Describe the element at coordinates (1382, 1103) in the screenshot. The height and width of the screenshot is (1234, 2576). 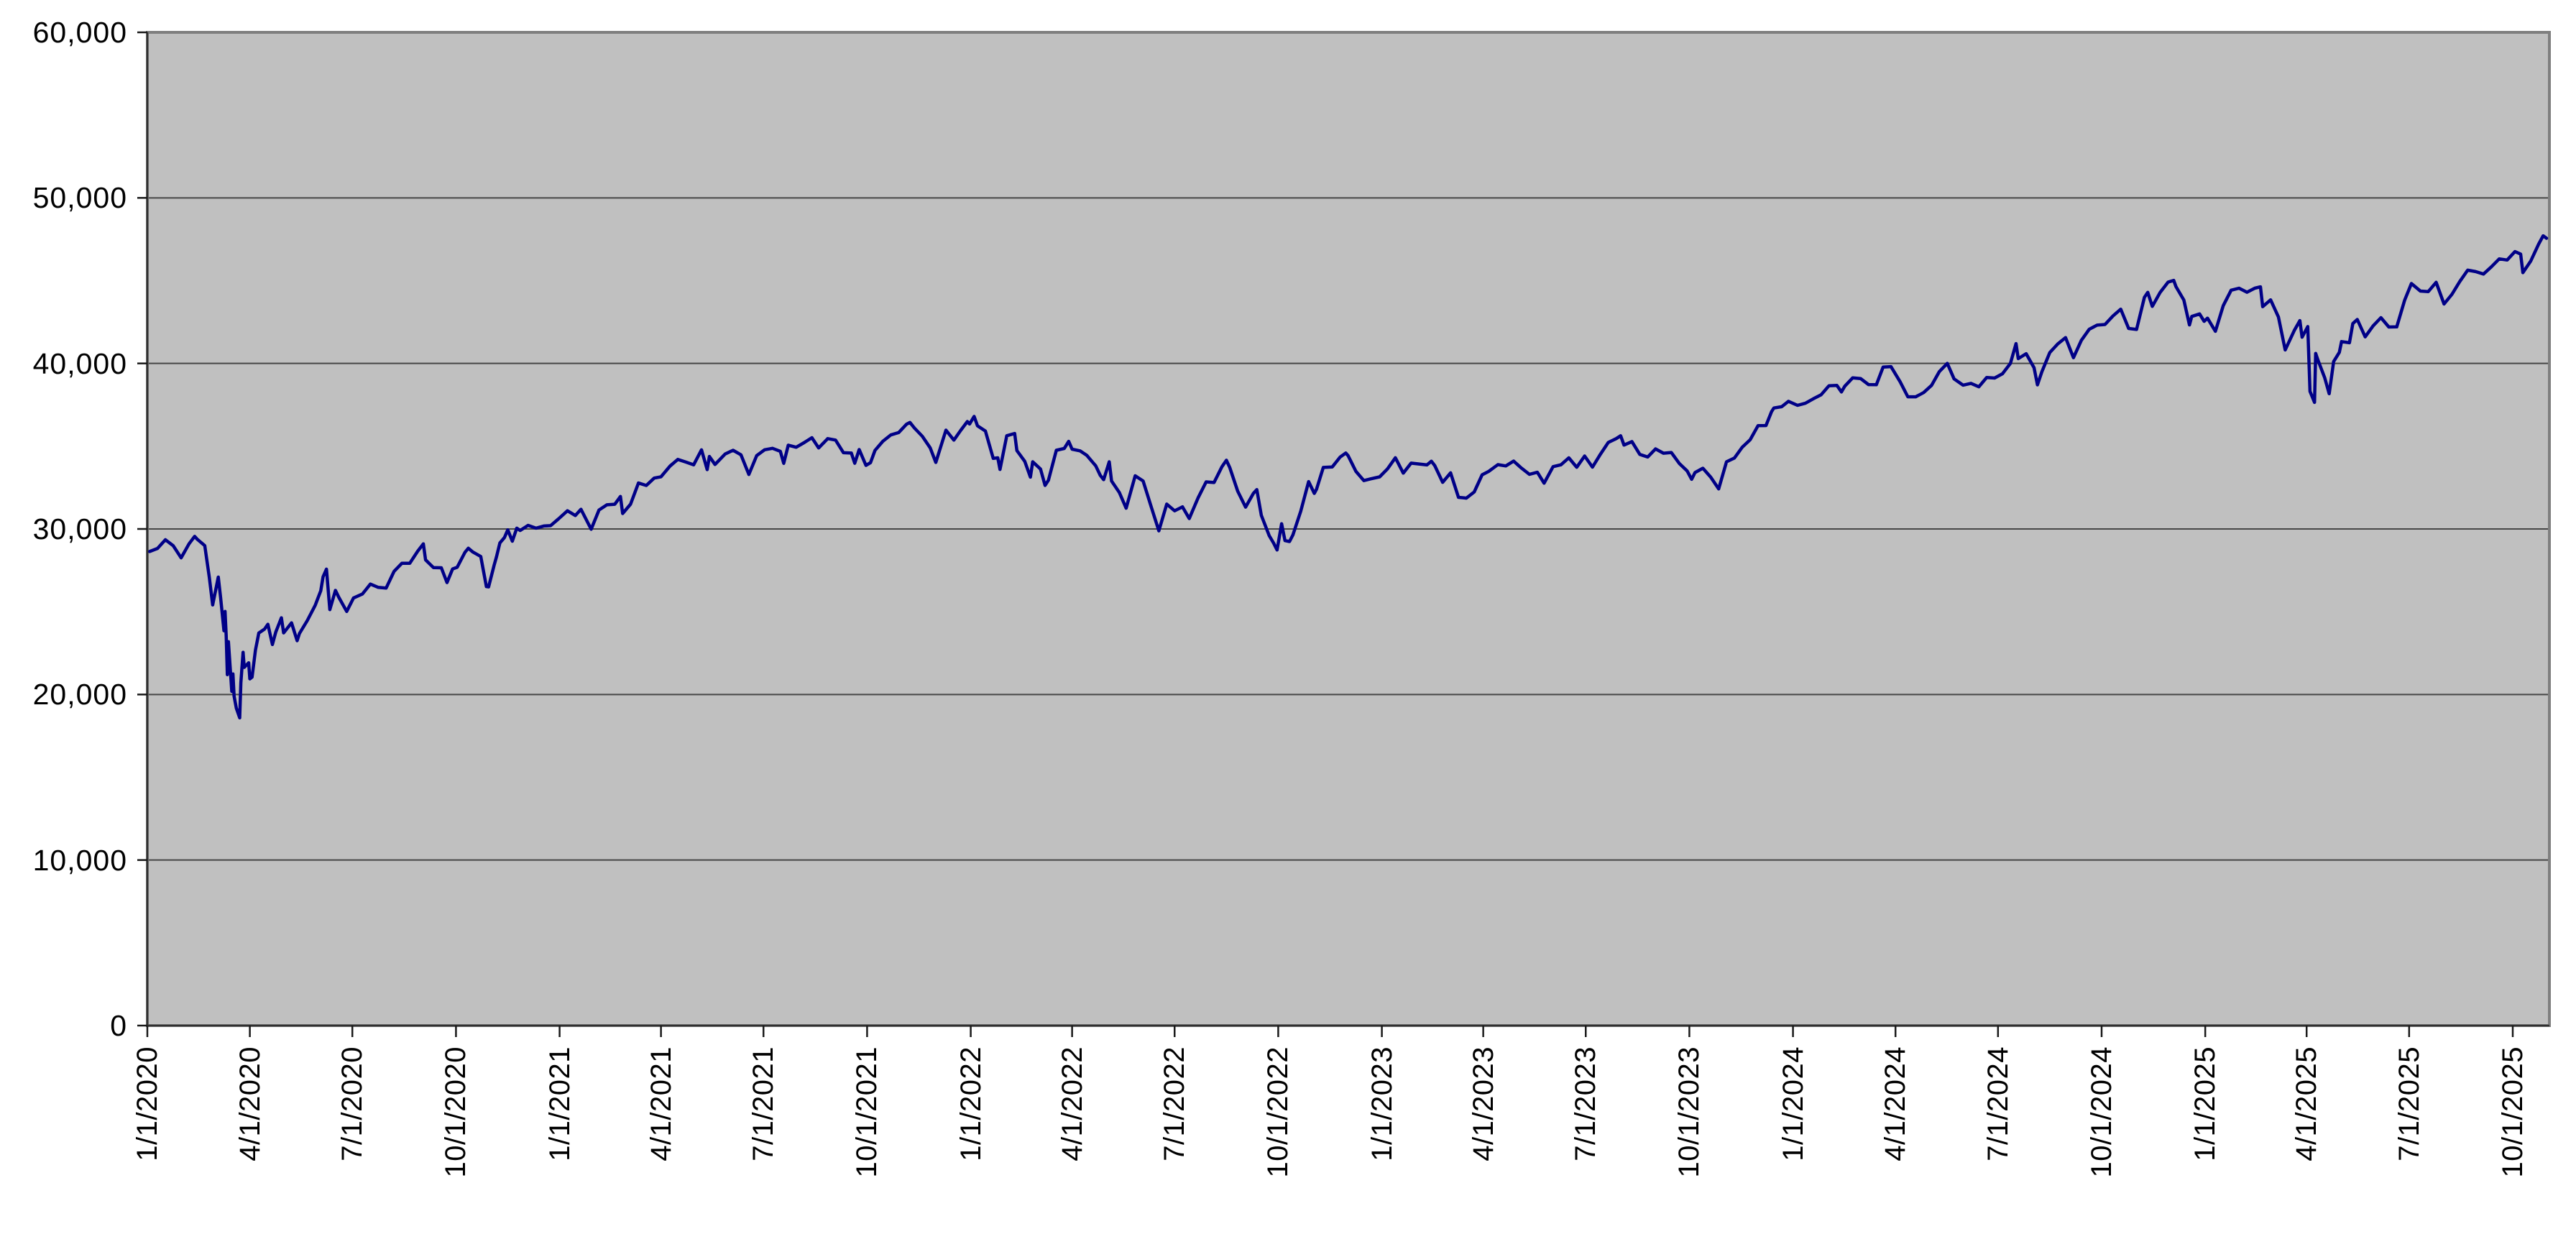
I see `x-tick-label: 1/1/2023` at that location.